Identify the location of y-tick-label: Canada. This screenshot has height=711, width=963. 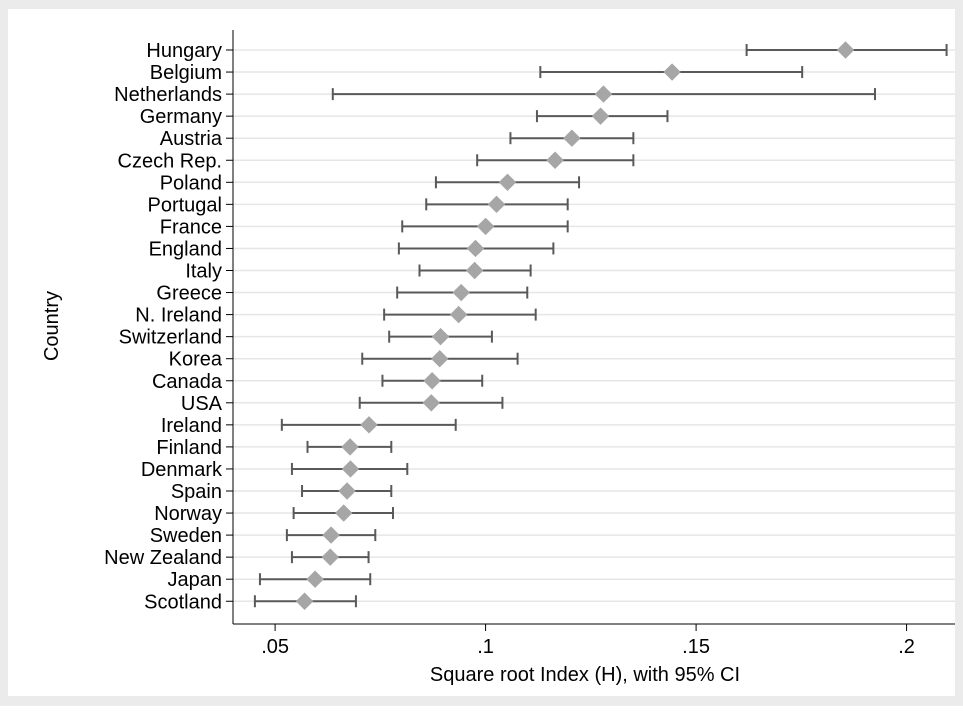
(187, 382).